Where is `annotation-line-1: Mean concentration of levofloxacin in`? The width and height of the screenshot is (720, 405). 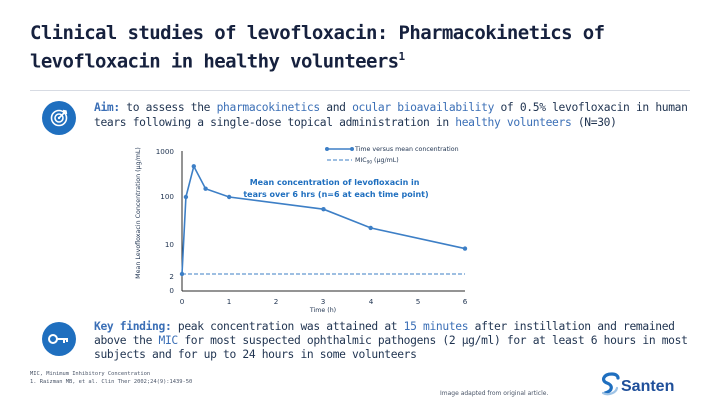 annotation-line-1: Mean concentration of levofloxacin in is located at coordinates (335, 182).